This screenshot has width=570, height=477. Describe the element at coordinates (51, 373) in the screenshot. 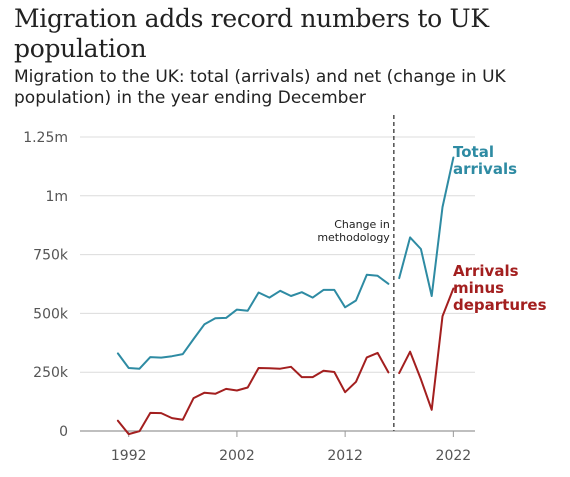

I see `y-tick-label: 250k` at that location.